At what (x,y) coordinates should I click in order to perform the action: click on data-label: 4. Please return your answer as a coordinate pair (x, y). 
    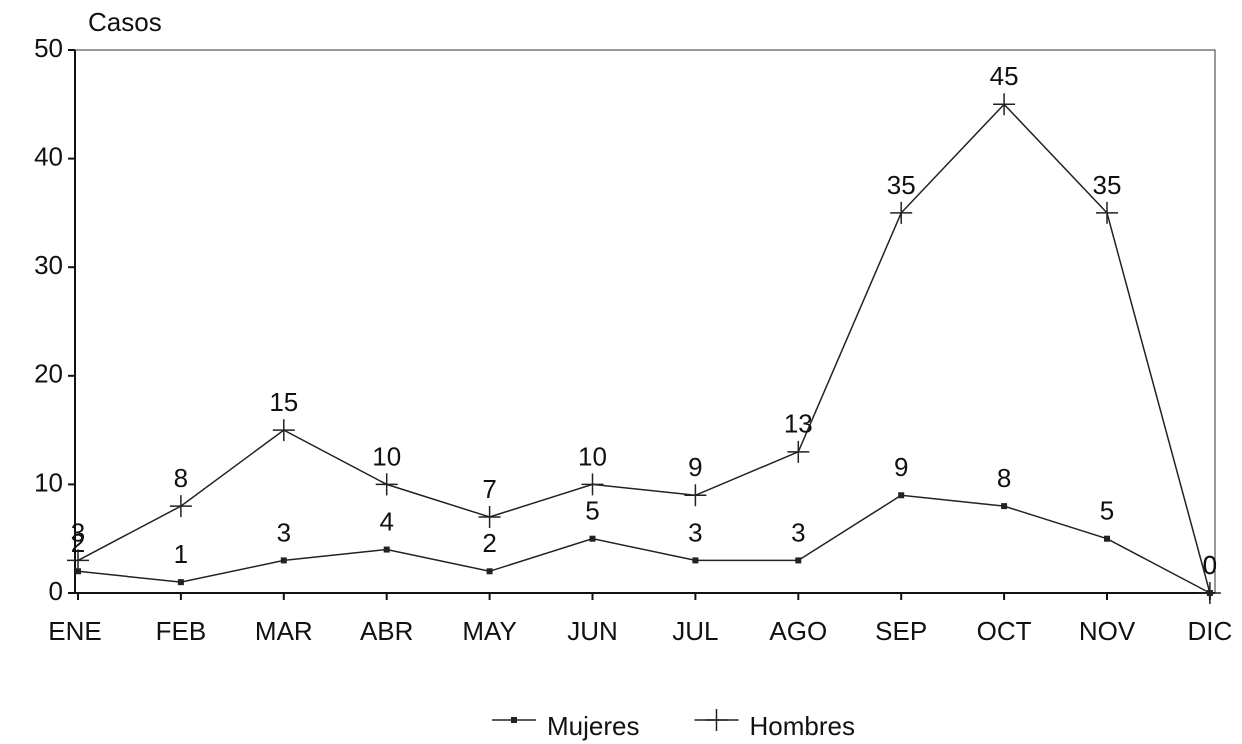
    Looking at the image, I should click on (386, 521).